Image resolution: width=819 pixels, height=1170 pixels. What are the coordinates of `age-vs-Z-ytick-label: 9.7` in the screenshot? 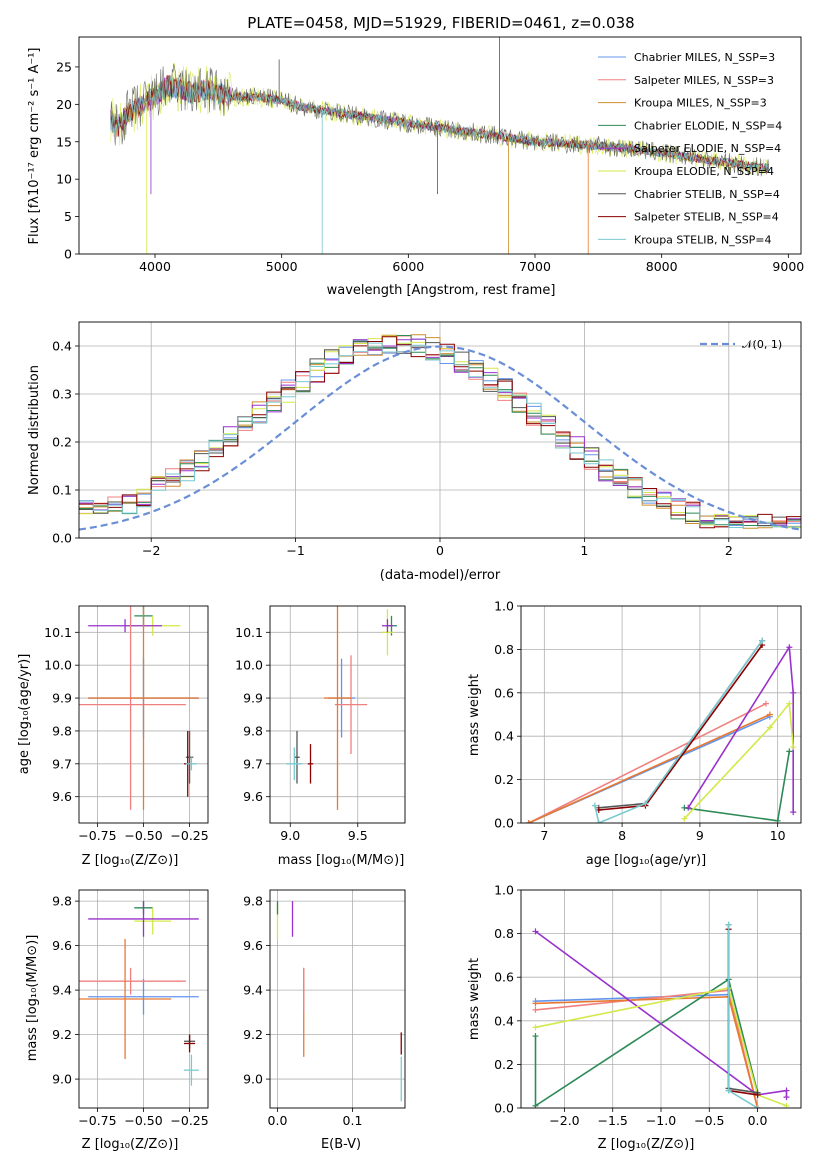 It's located at (62, 763).